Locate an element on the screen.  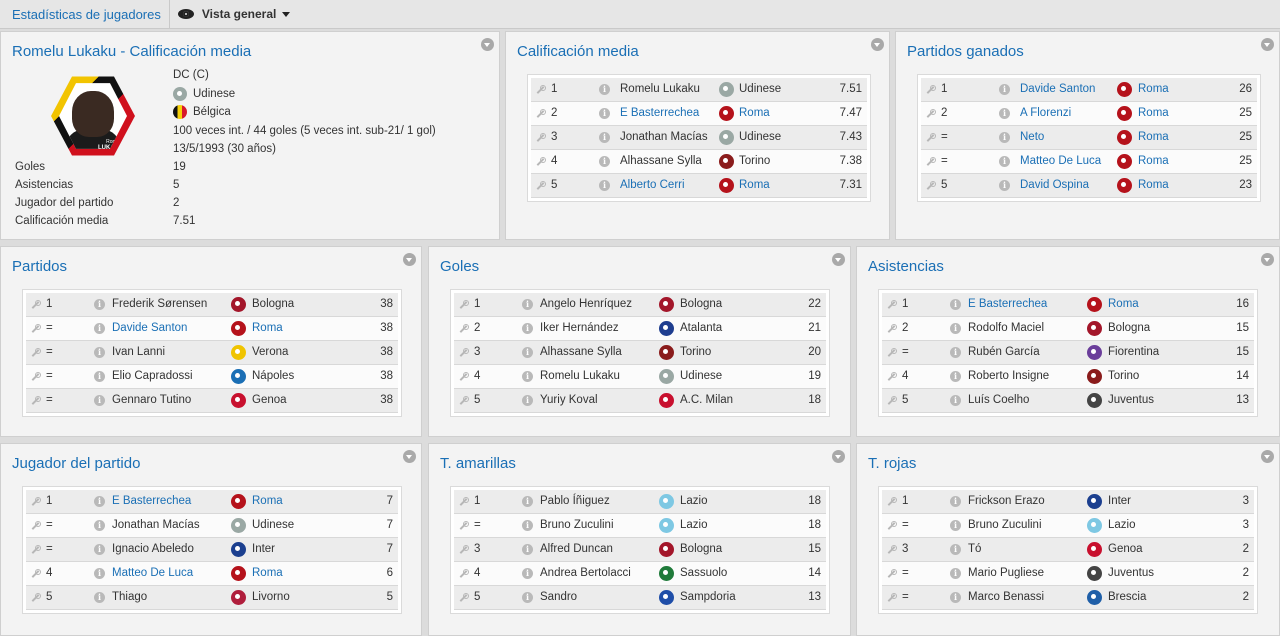
table-row: = i Rubén García Fiorentina 15 is located at coordinates (1068, 353).